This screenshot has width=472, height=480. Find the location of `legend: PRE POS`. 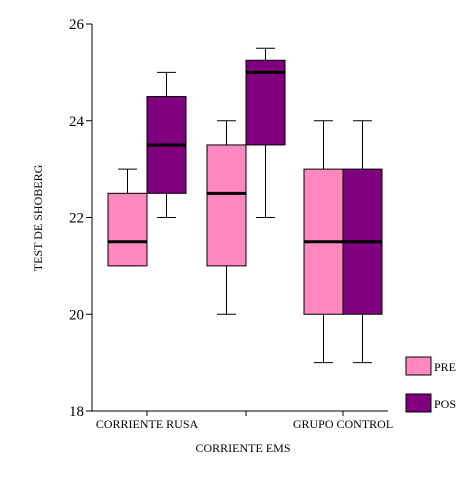

legend: PRE POS is located at coordinates (430, 384).